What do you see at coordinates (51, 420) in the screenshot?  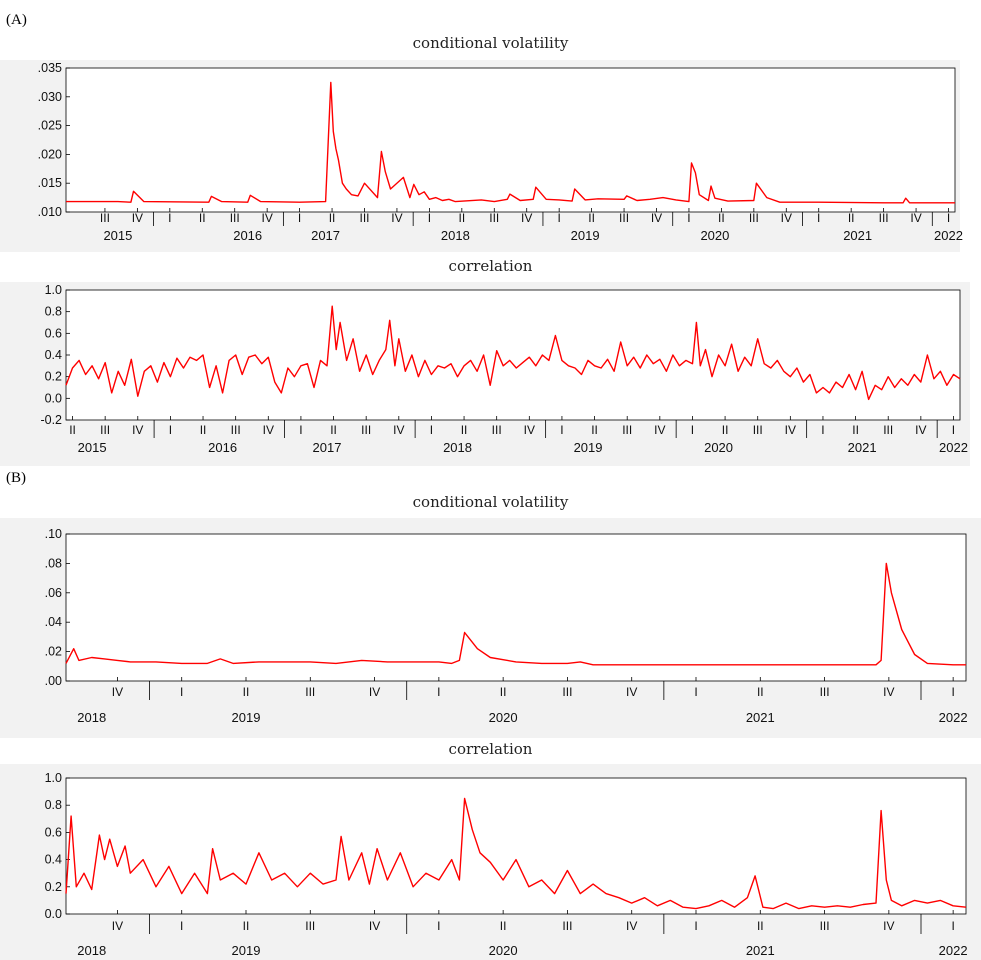 I see `y-tick-label: -0.2` at bounding box center [51, 420].